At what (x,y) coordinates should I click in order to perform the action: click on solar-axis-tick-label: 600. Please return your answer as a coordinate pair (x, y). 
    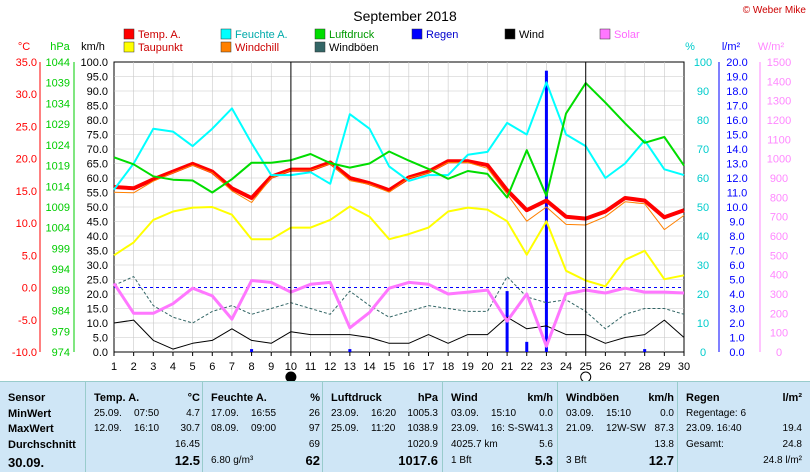
    Looking at the image, I should click on (779, 237).